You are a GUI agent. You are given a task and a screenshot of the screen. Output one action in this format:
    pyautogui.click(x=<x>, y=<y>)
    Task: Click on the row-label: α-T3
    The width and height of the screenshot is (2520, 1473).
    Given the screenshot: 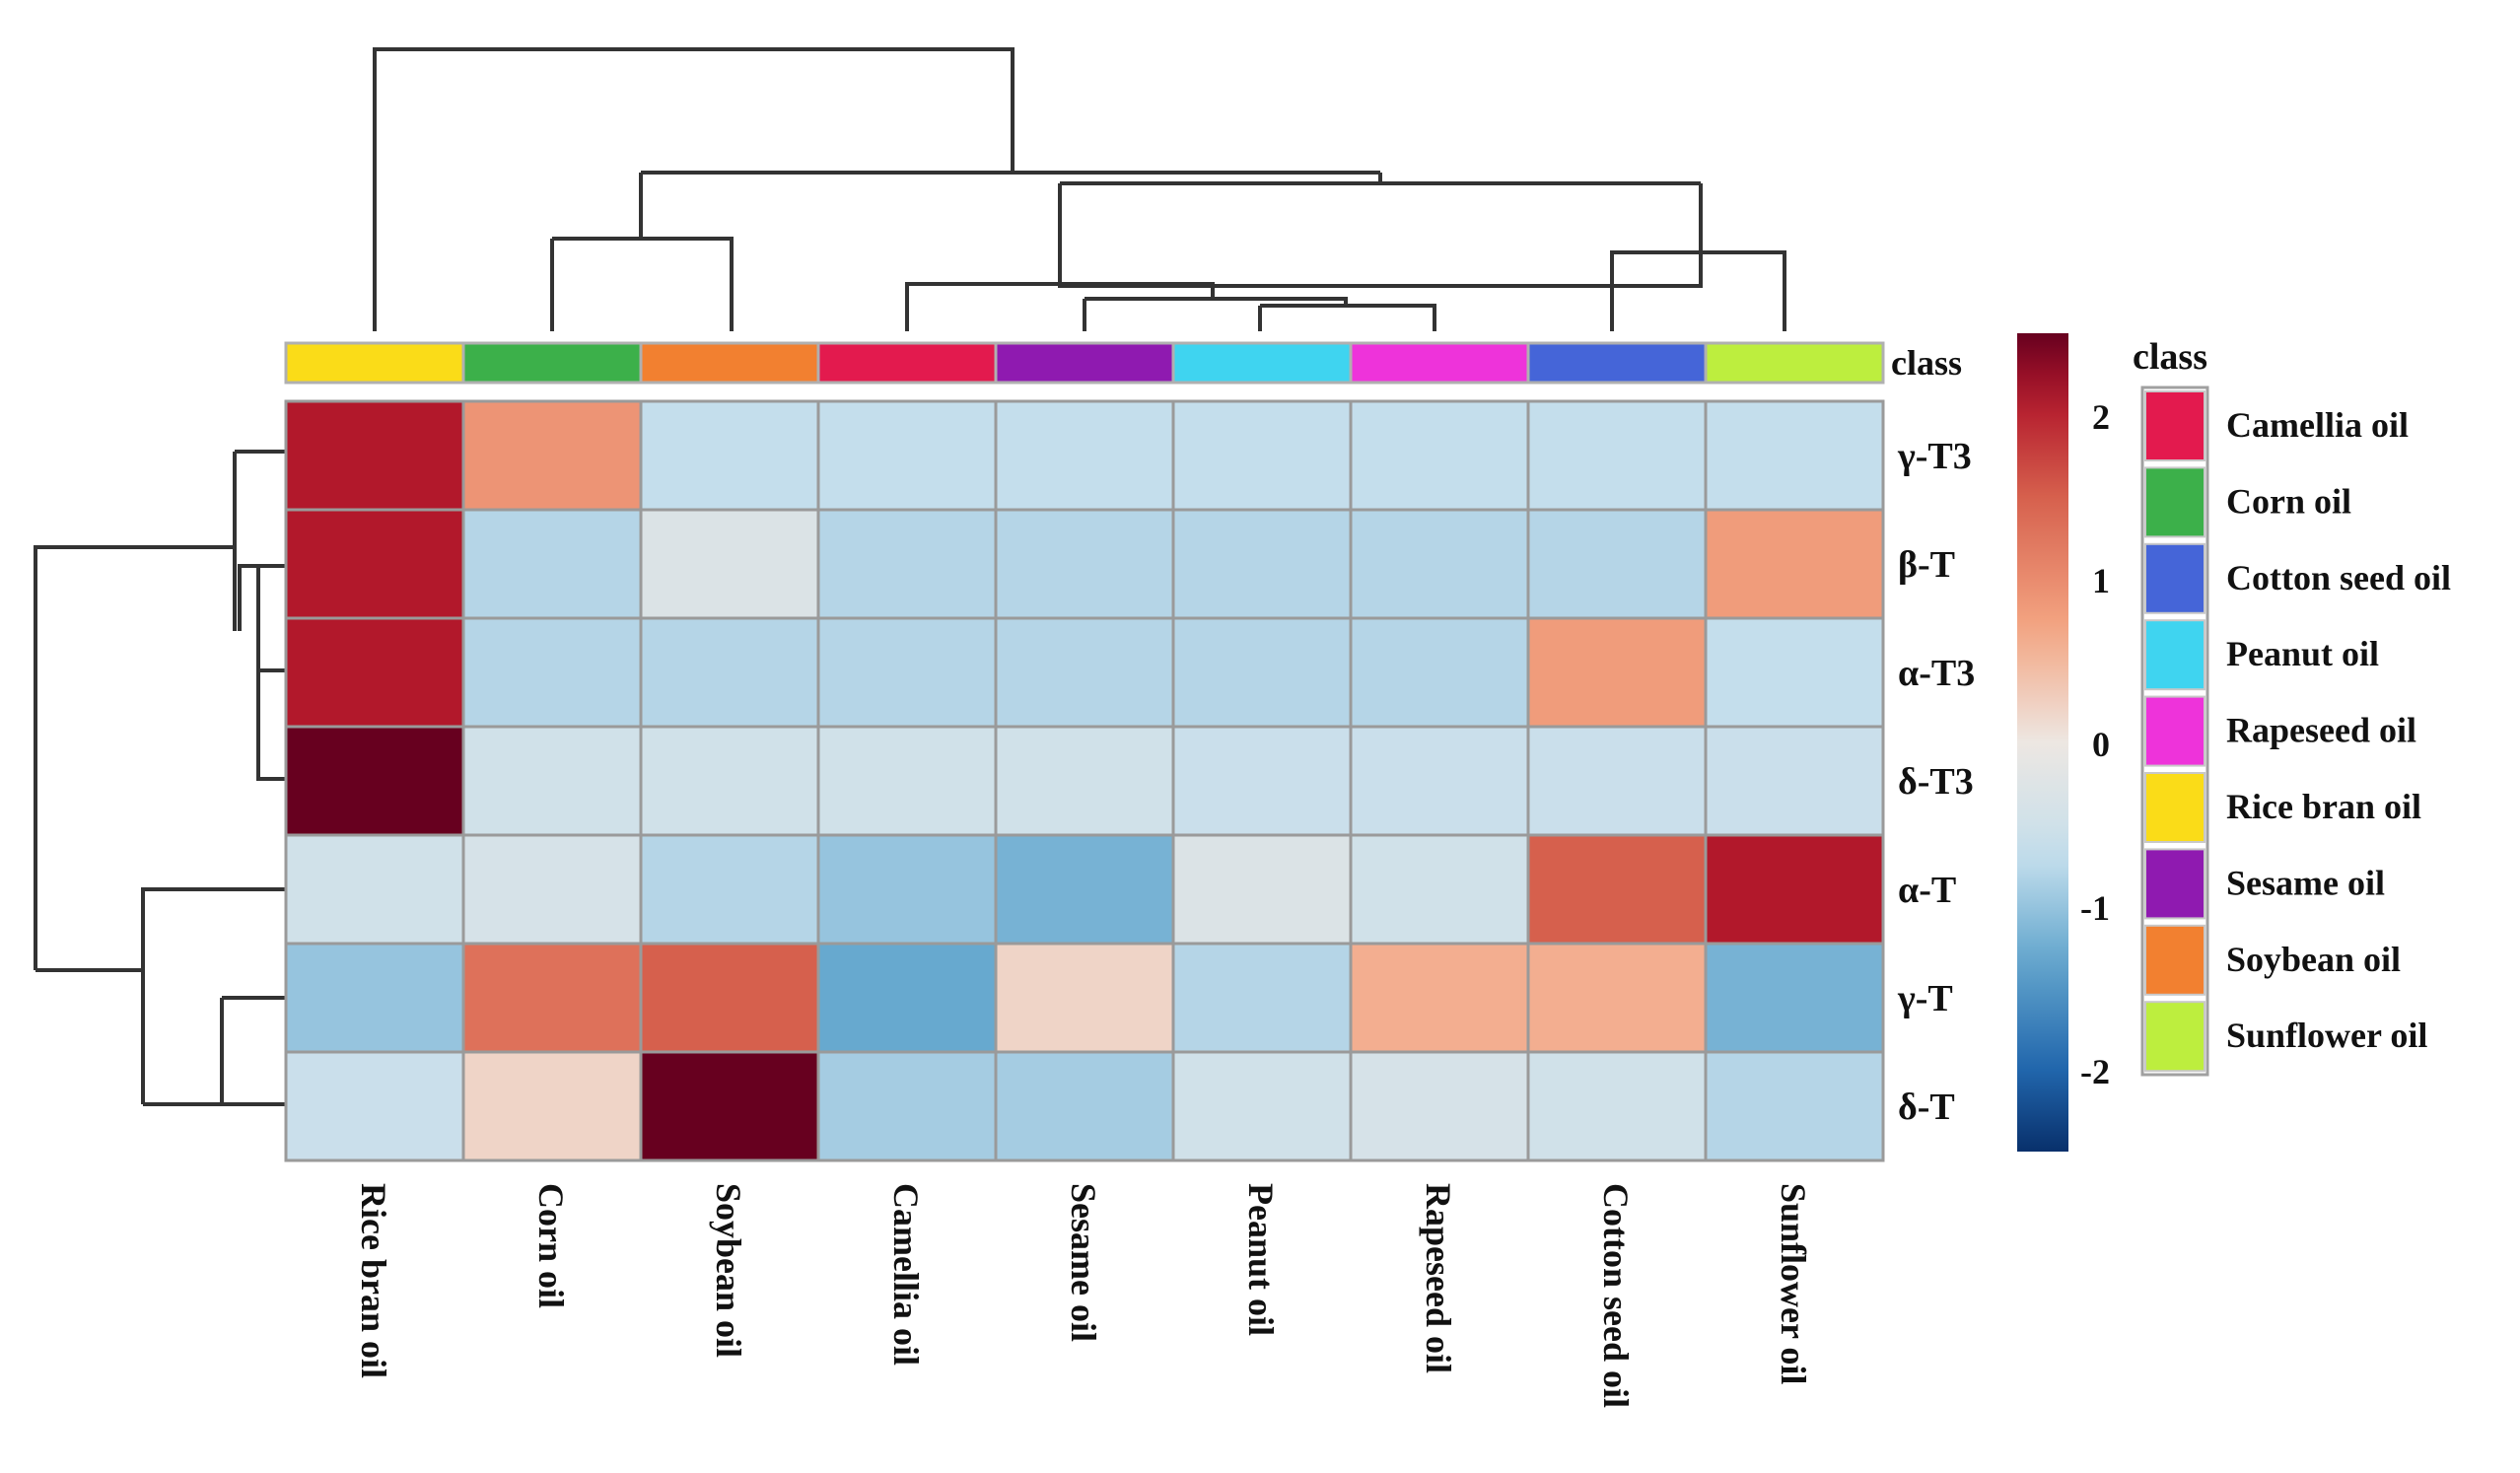 What is the action you would take?
    pyautogui.click(x=1936, y=673)
    